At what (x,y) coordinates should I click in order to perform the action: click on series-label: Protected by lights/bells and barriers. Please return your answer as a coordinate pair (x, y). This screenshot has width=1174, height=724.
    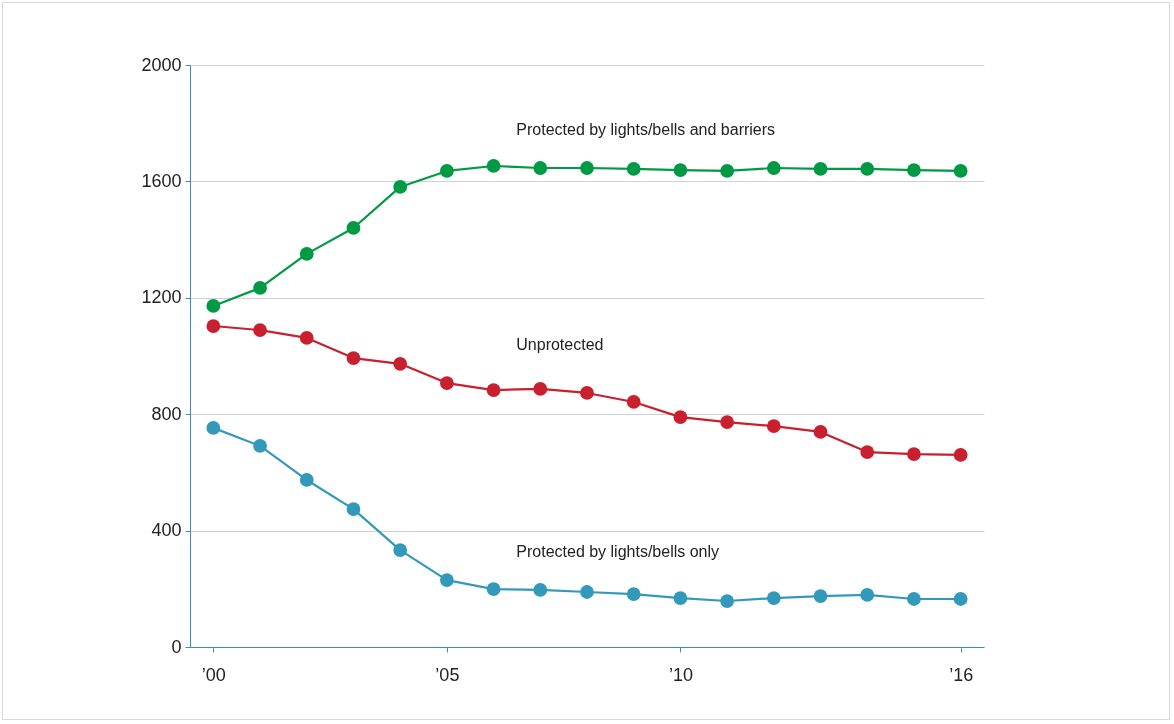
    Looking at the image, I should click on (646, 130).